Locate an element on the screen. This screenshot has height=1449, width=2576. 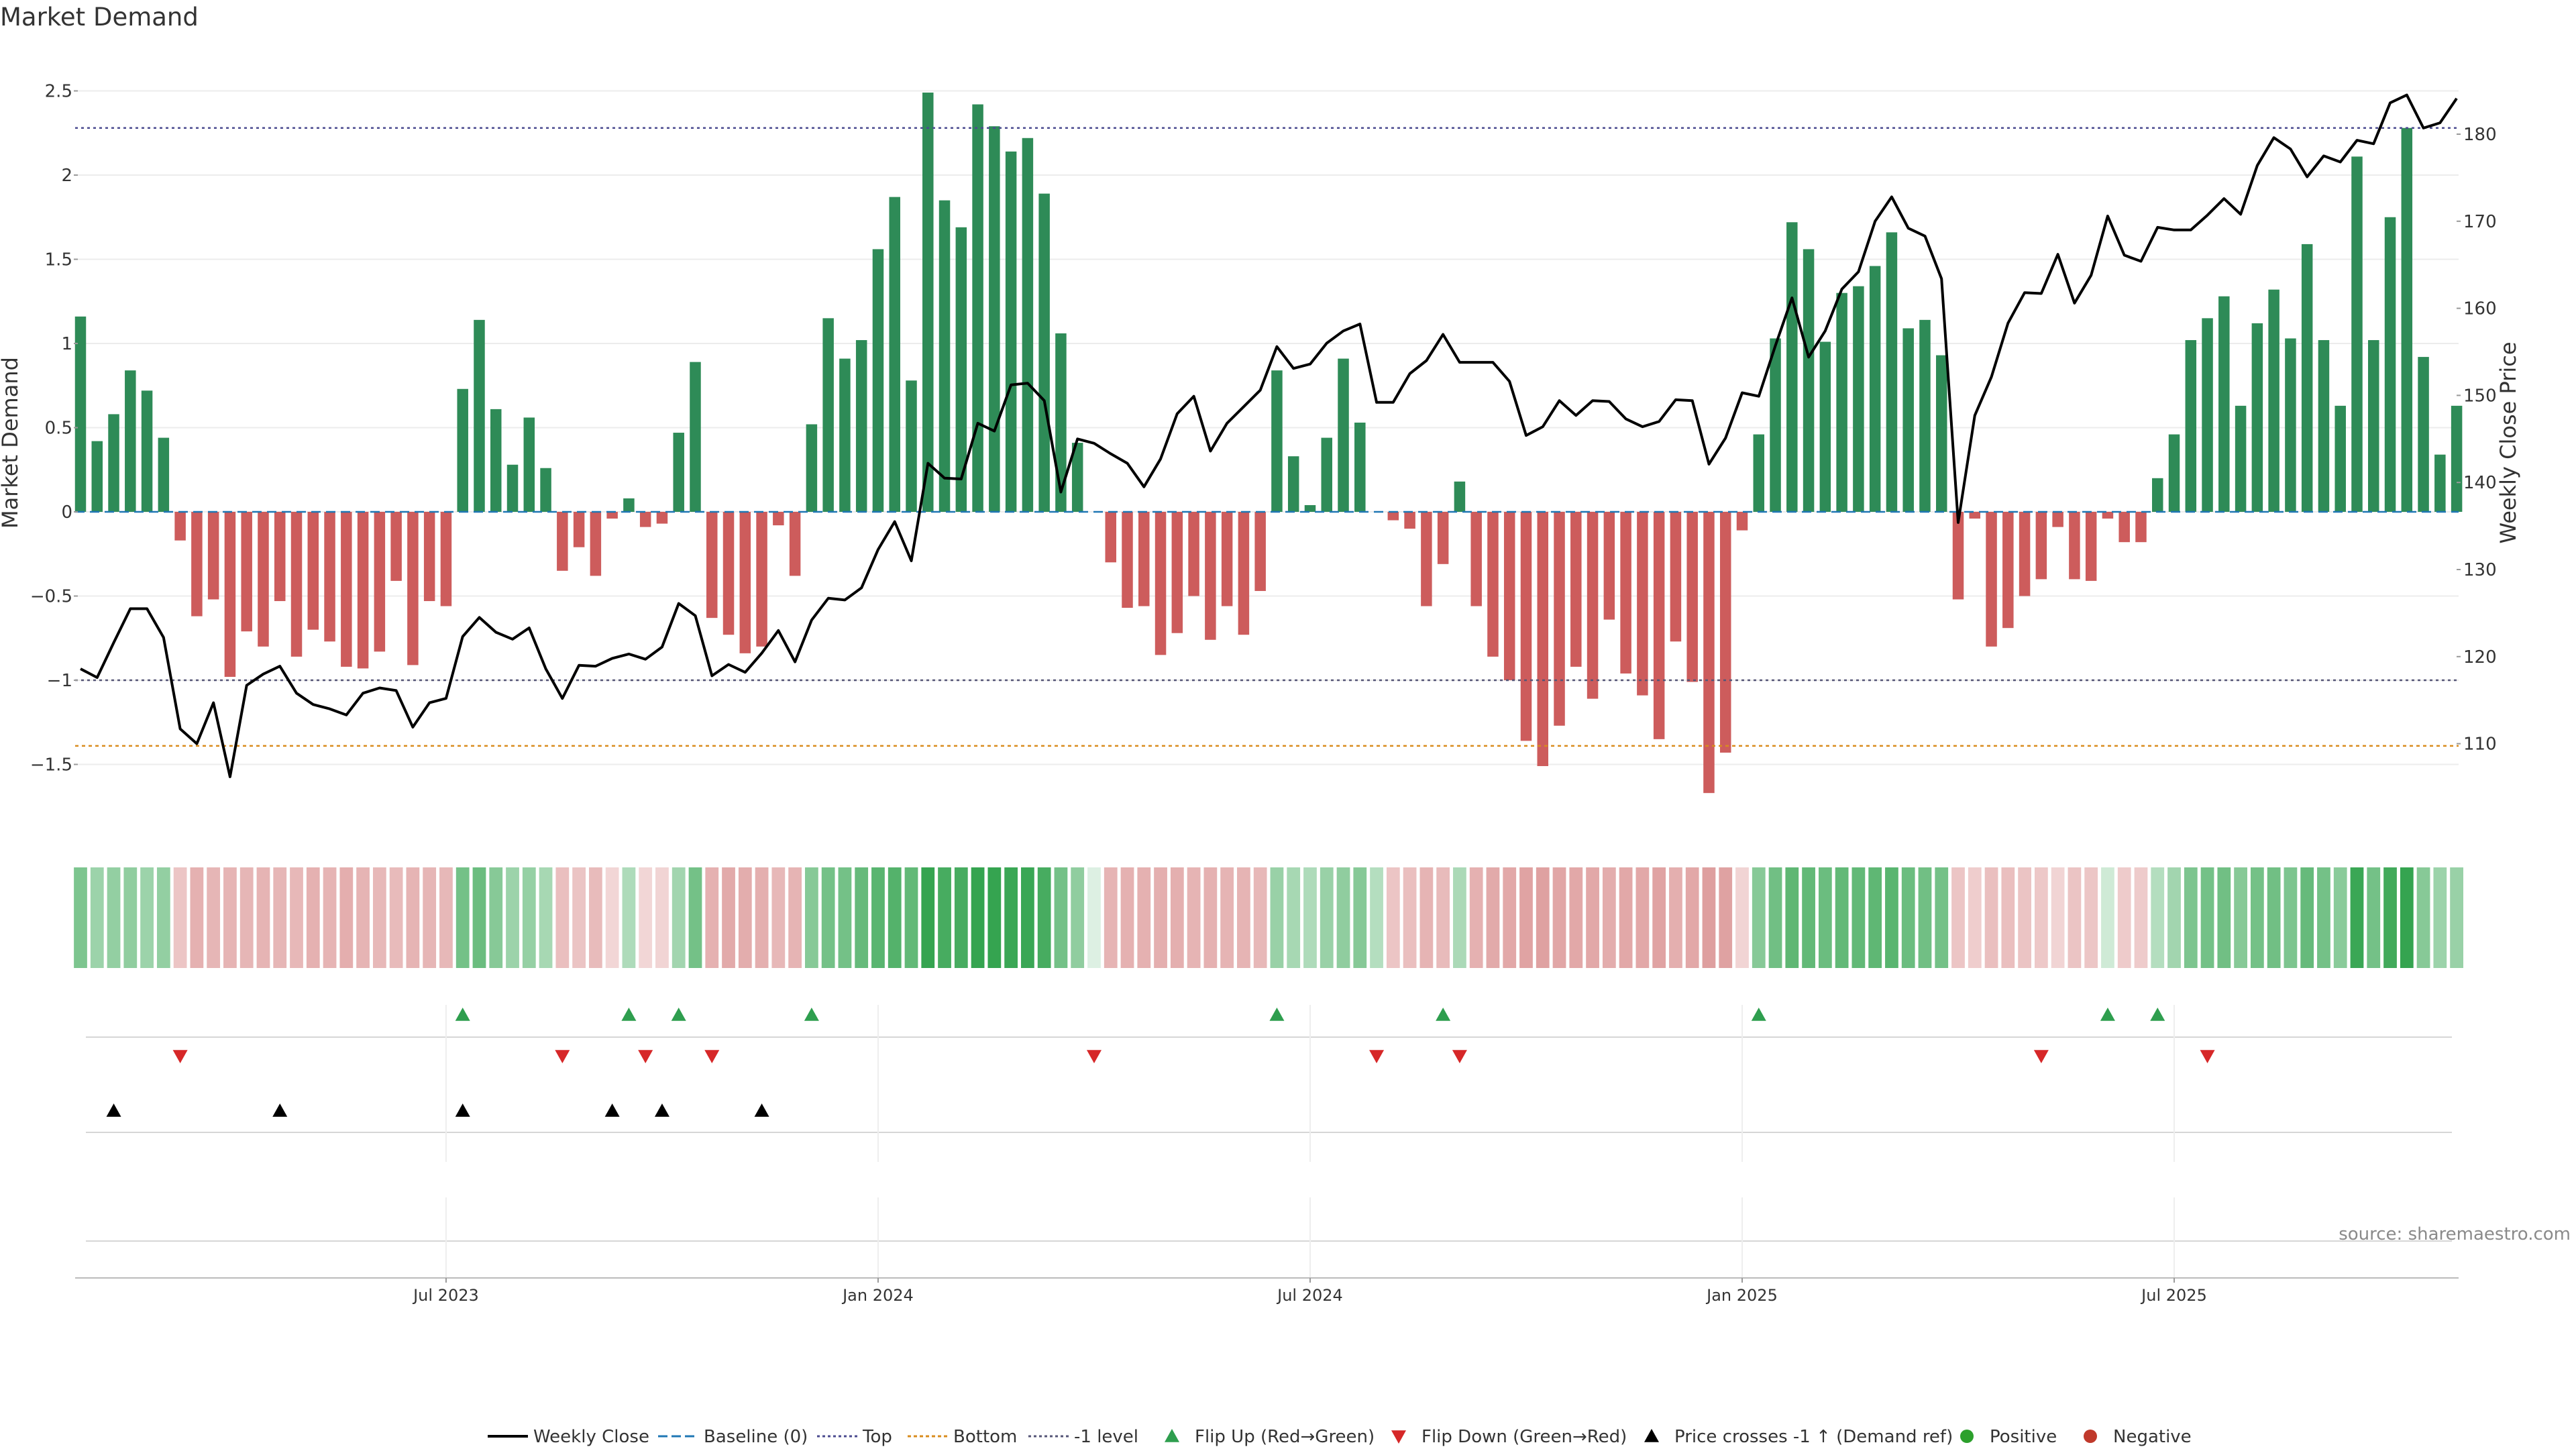
right-y-axis: 180 170 160 150 140 130 120 110 is located at coordinates (2477, 440).